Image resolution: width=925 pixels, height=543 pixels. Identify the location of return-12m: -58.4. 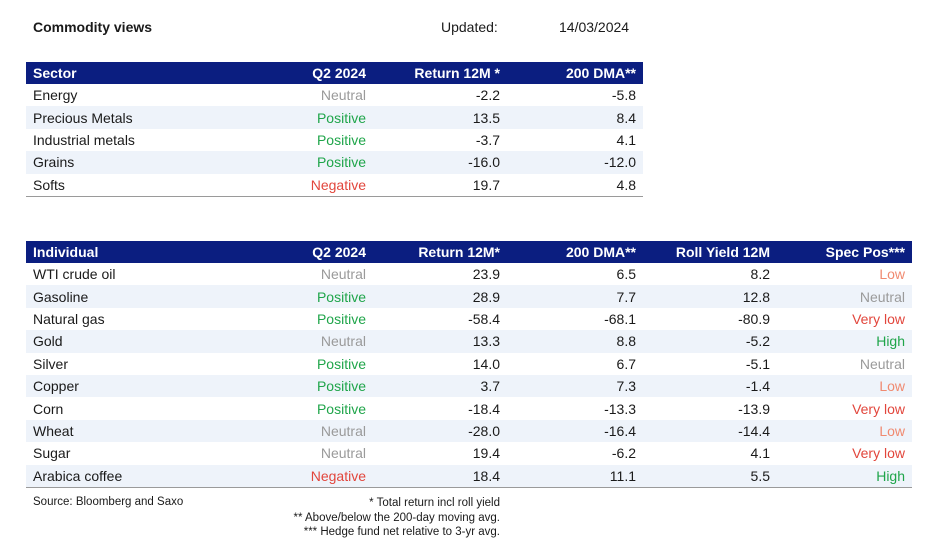
(484, 318).